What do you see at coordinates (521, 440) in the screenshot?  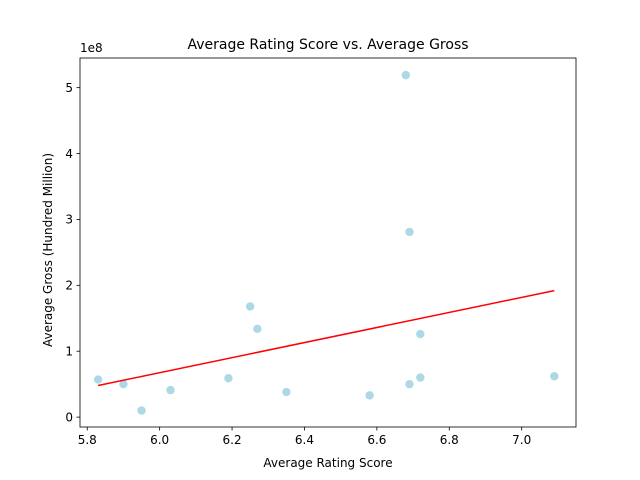 I see `x-tick-label: 7.0` at bounding box center [521, 440].